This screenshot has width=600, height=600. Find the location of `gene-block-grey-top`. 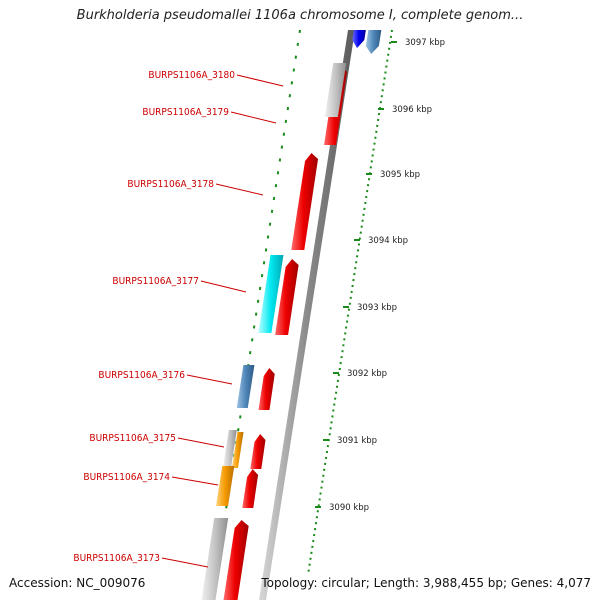

gene-block-grey-top is located at coordinates (335, 90).